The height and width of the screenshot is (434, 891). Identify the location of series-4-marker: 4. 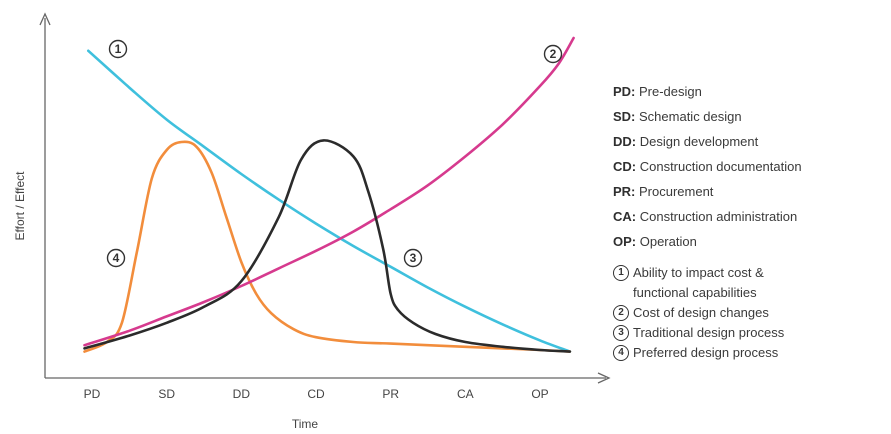
(116, 258).